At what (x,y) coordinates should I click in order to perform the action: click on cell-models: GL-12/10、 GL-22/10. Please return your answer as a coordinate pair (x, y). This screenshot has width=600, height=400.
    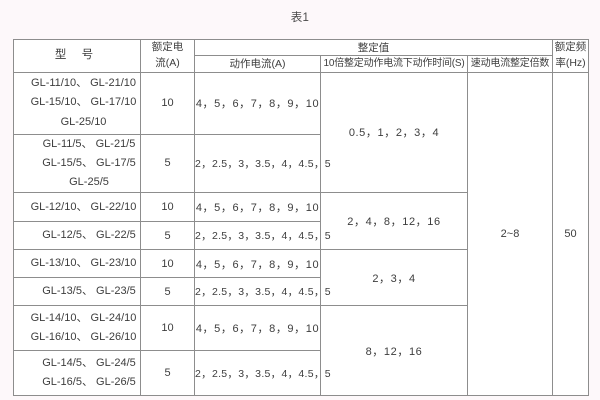
    Looking at the image, I should click on (77, 207).